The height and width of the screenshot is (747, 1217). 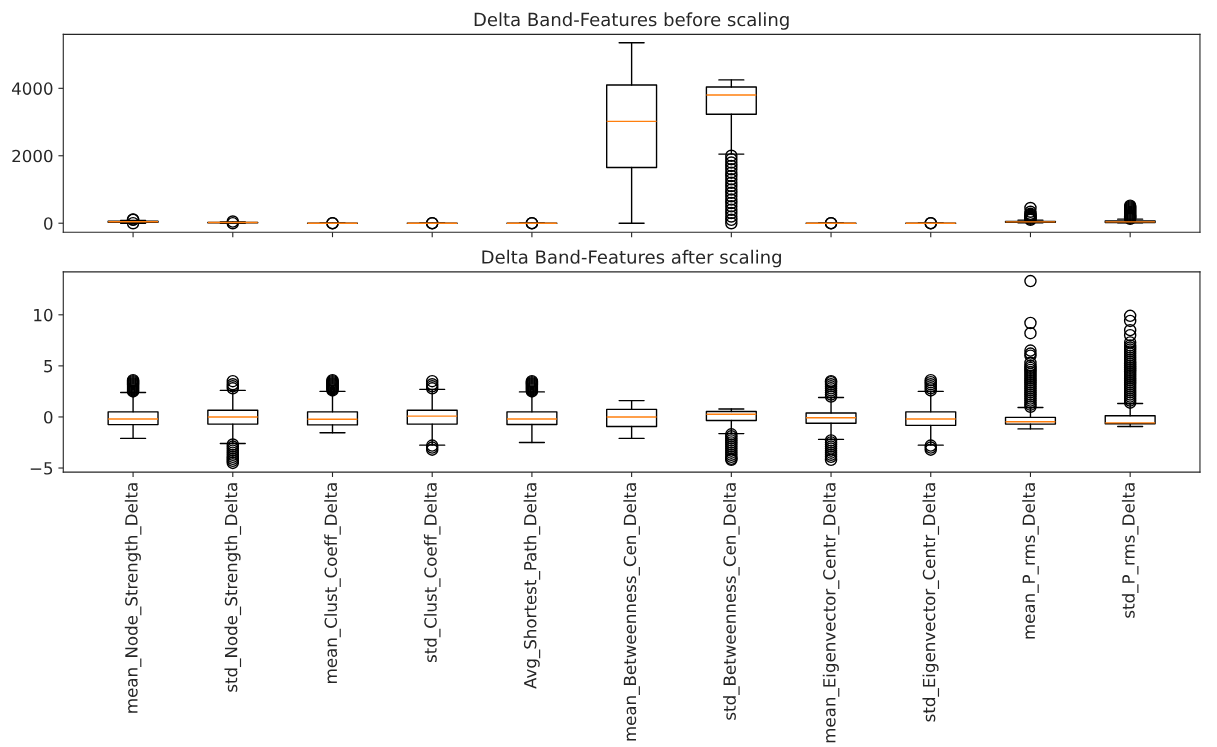 What do you see at coordinates (432, 573) in the screenshot?
I see `x-tick-label: std_Clust_Coeff_Delta` at bounding box center [432, 573].